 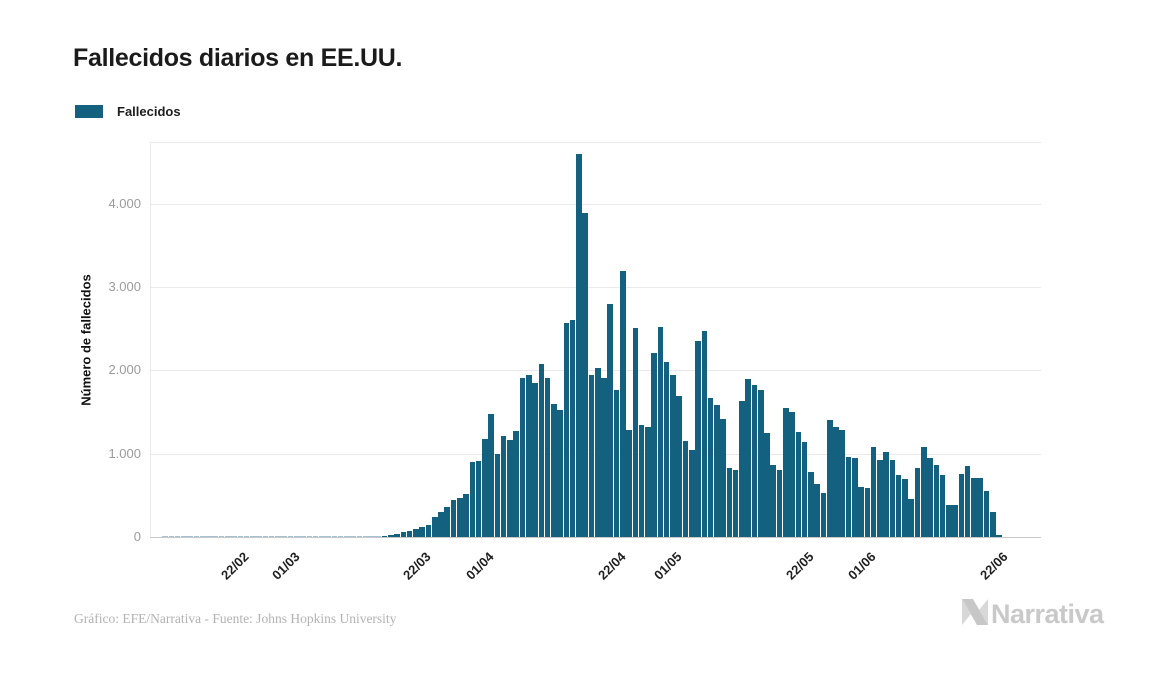 I want to click on bar-13/06, so click(x=942, y=505).